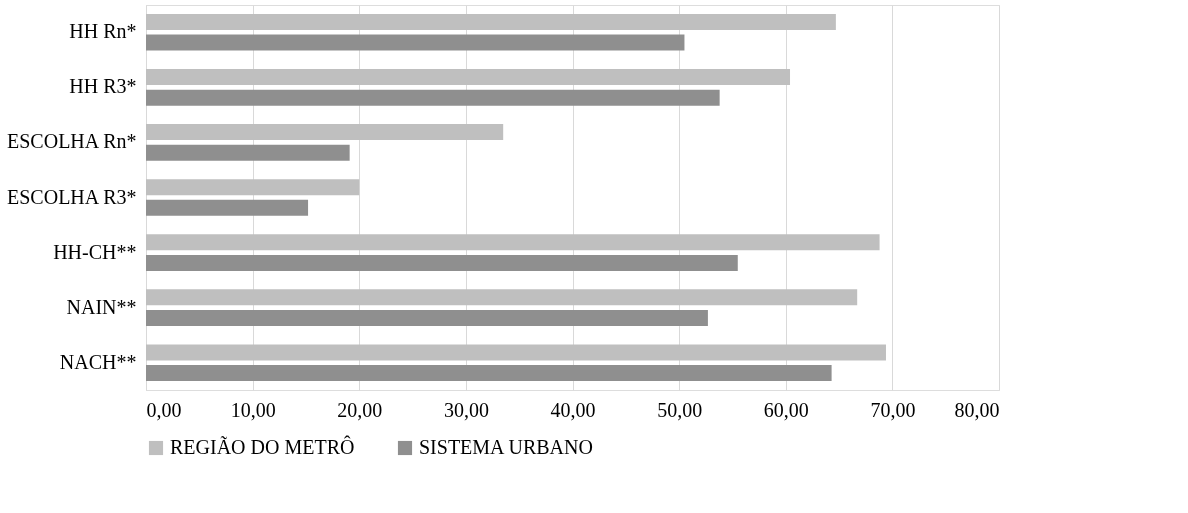  I want to click on x-tick-label: 80,00, so click(977, 409).